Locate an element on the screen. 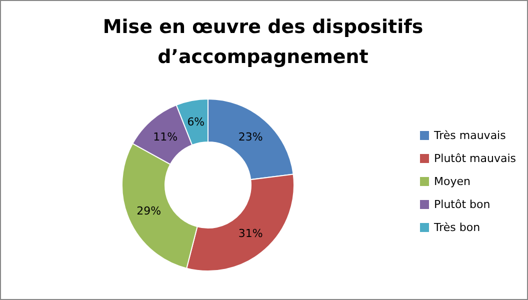  chart-title: Mise en œuvre des dispositifs d’accompagnement is located at coordinates (263, 42).